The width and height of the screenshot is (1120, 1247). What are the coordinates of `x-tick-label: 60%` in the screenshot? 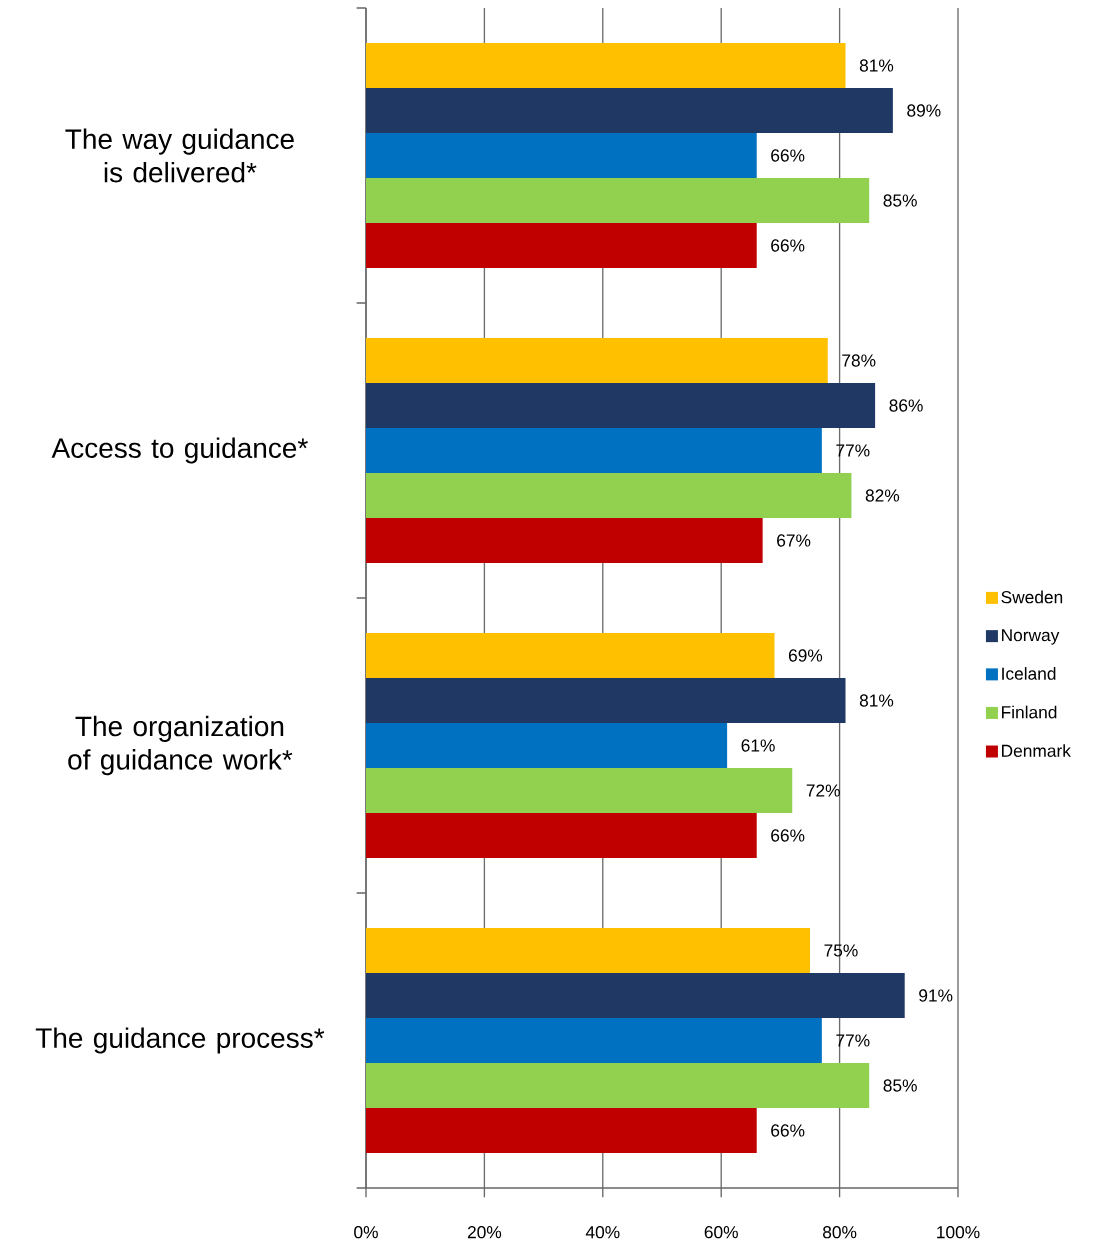 It's located at (721, 1232).